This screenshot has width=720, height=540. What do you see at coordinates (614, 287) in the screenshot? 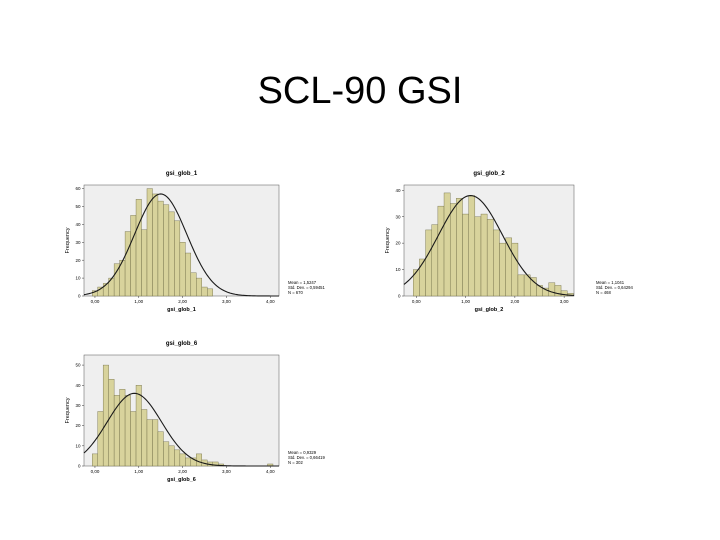
I see `chart-2-stat-line: Std. Dev. = 0,64294` at bounding box center [614, 287].